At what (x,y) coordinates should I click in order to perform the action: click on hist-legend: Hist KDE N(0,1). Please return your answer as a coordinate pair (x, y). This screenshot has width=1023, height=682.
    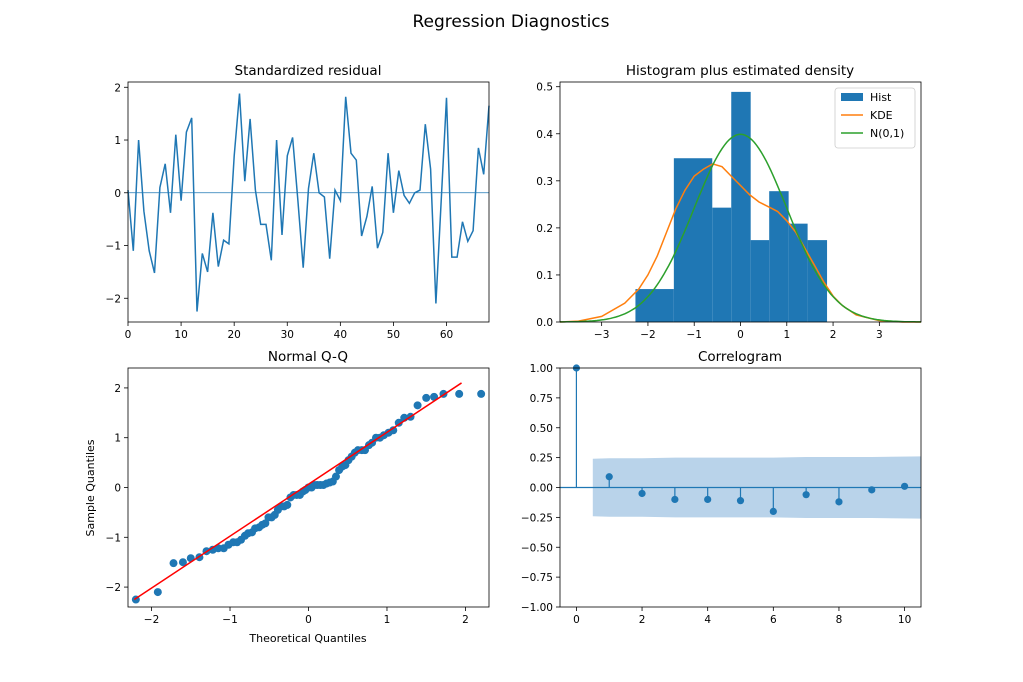
    Looking at the image, I should click on (875, 118).